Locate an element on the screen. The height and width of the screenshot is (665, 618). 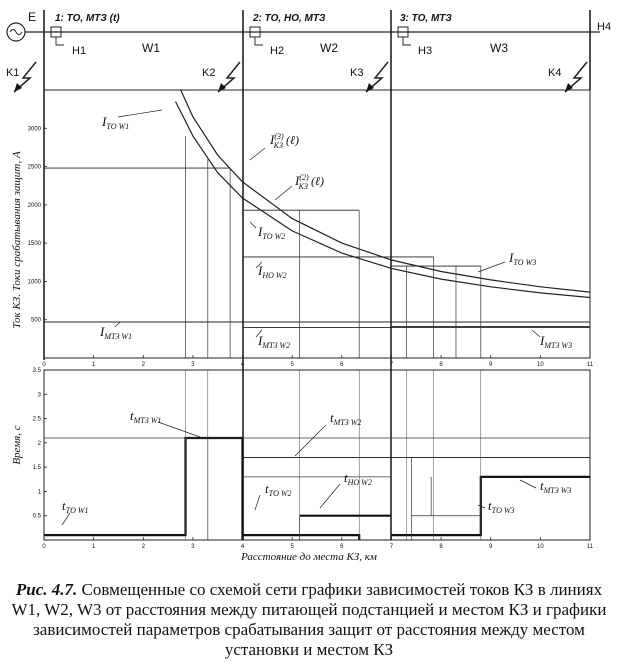
time-xtick-label: 2 is located at coordinates (144, 547).